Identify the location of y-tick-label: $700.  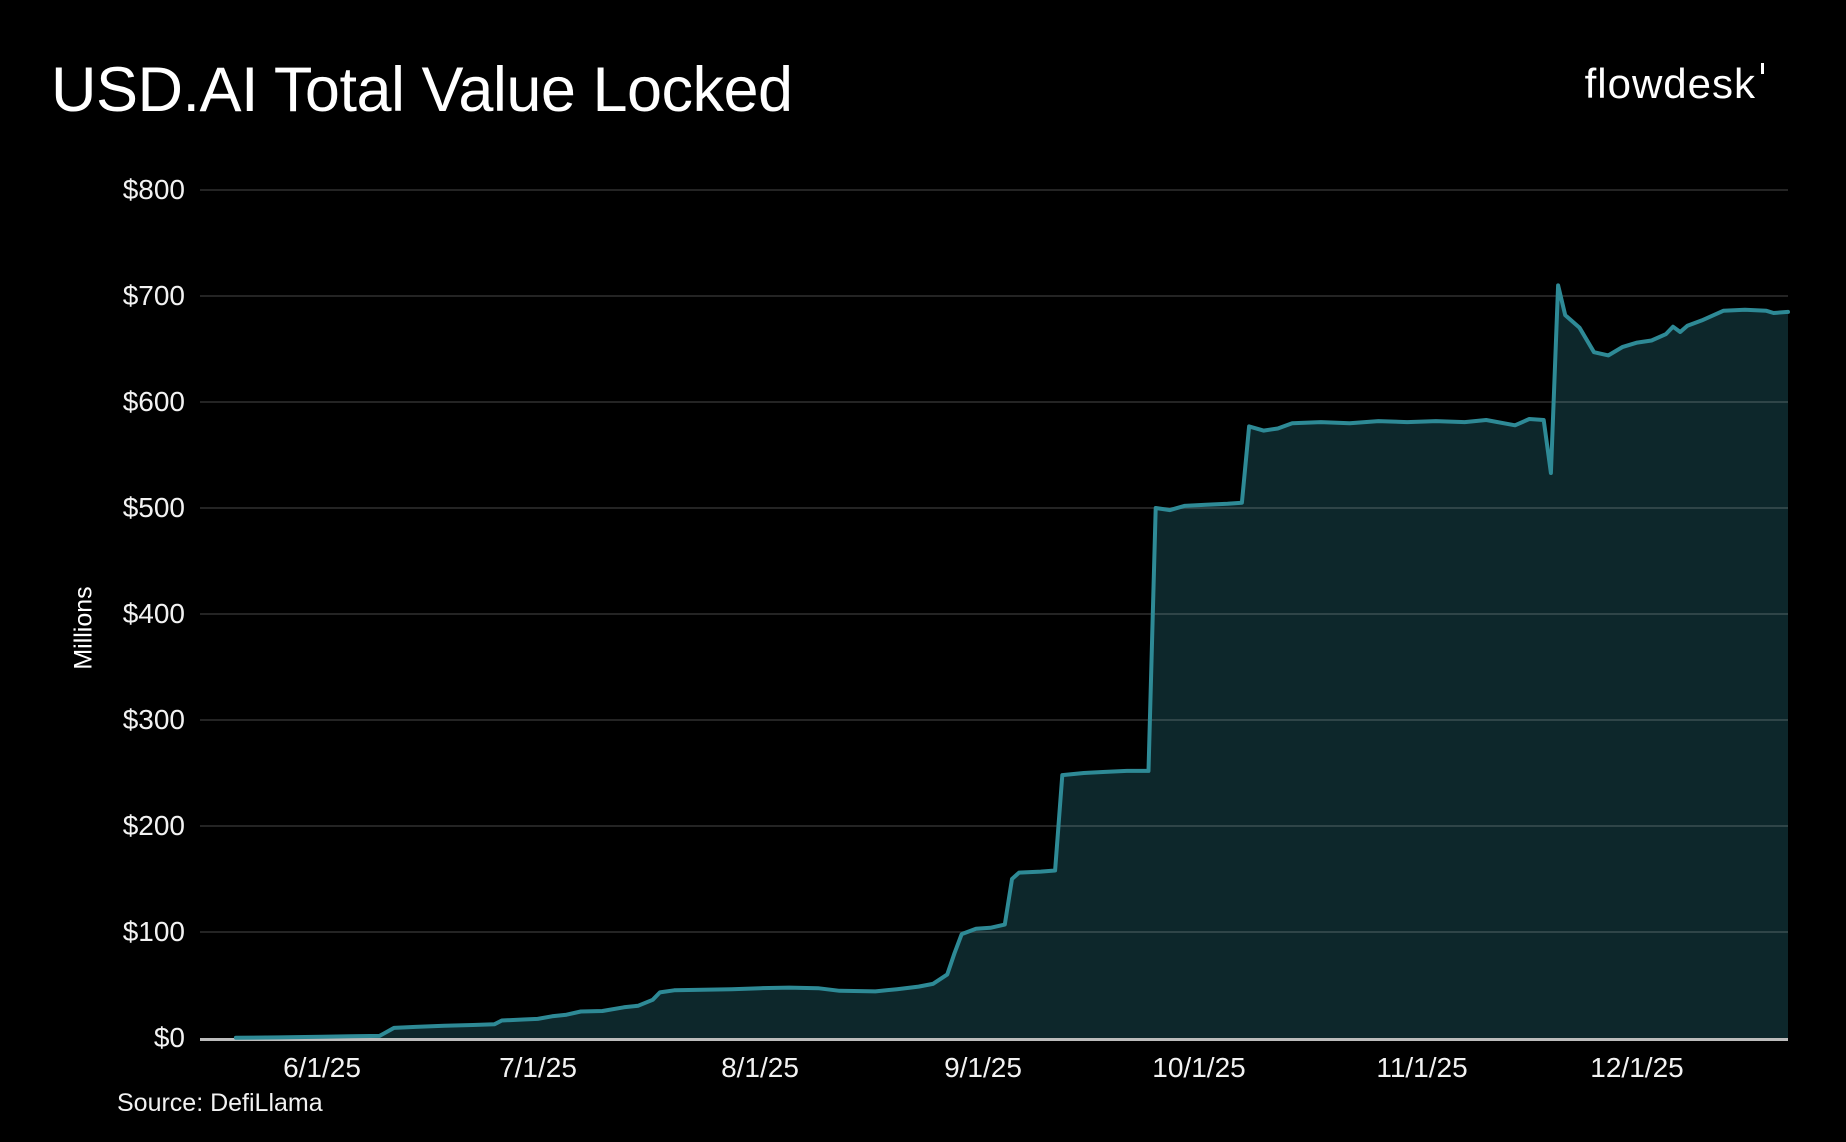
(153, 295).